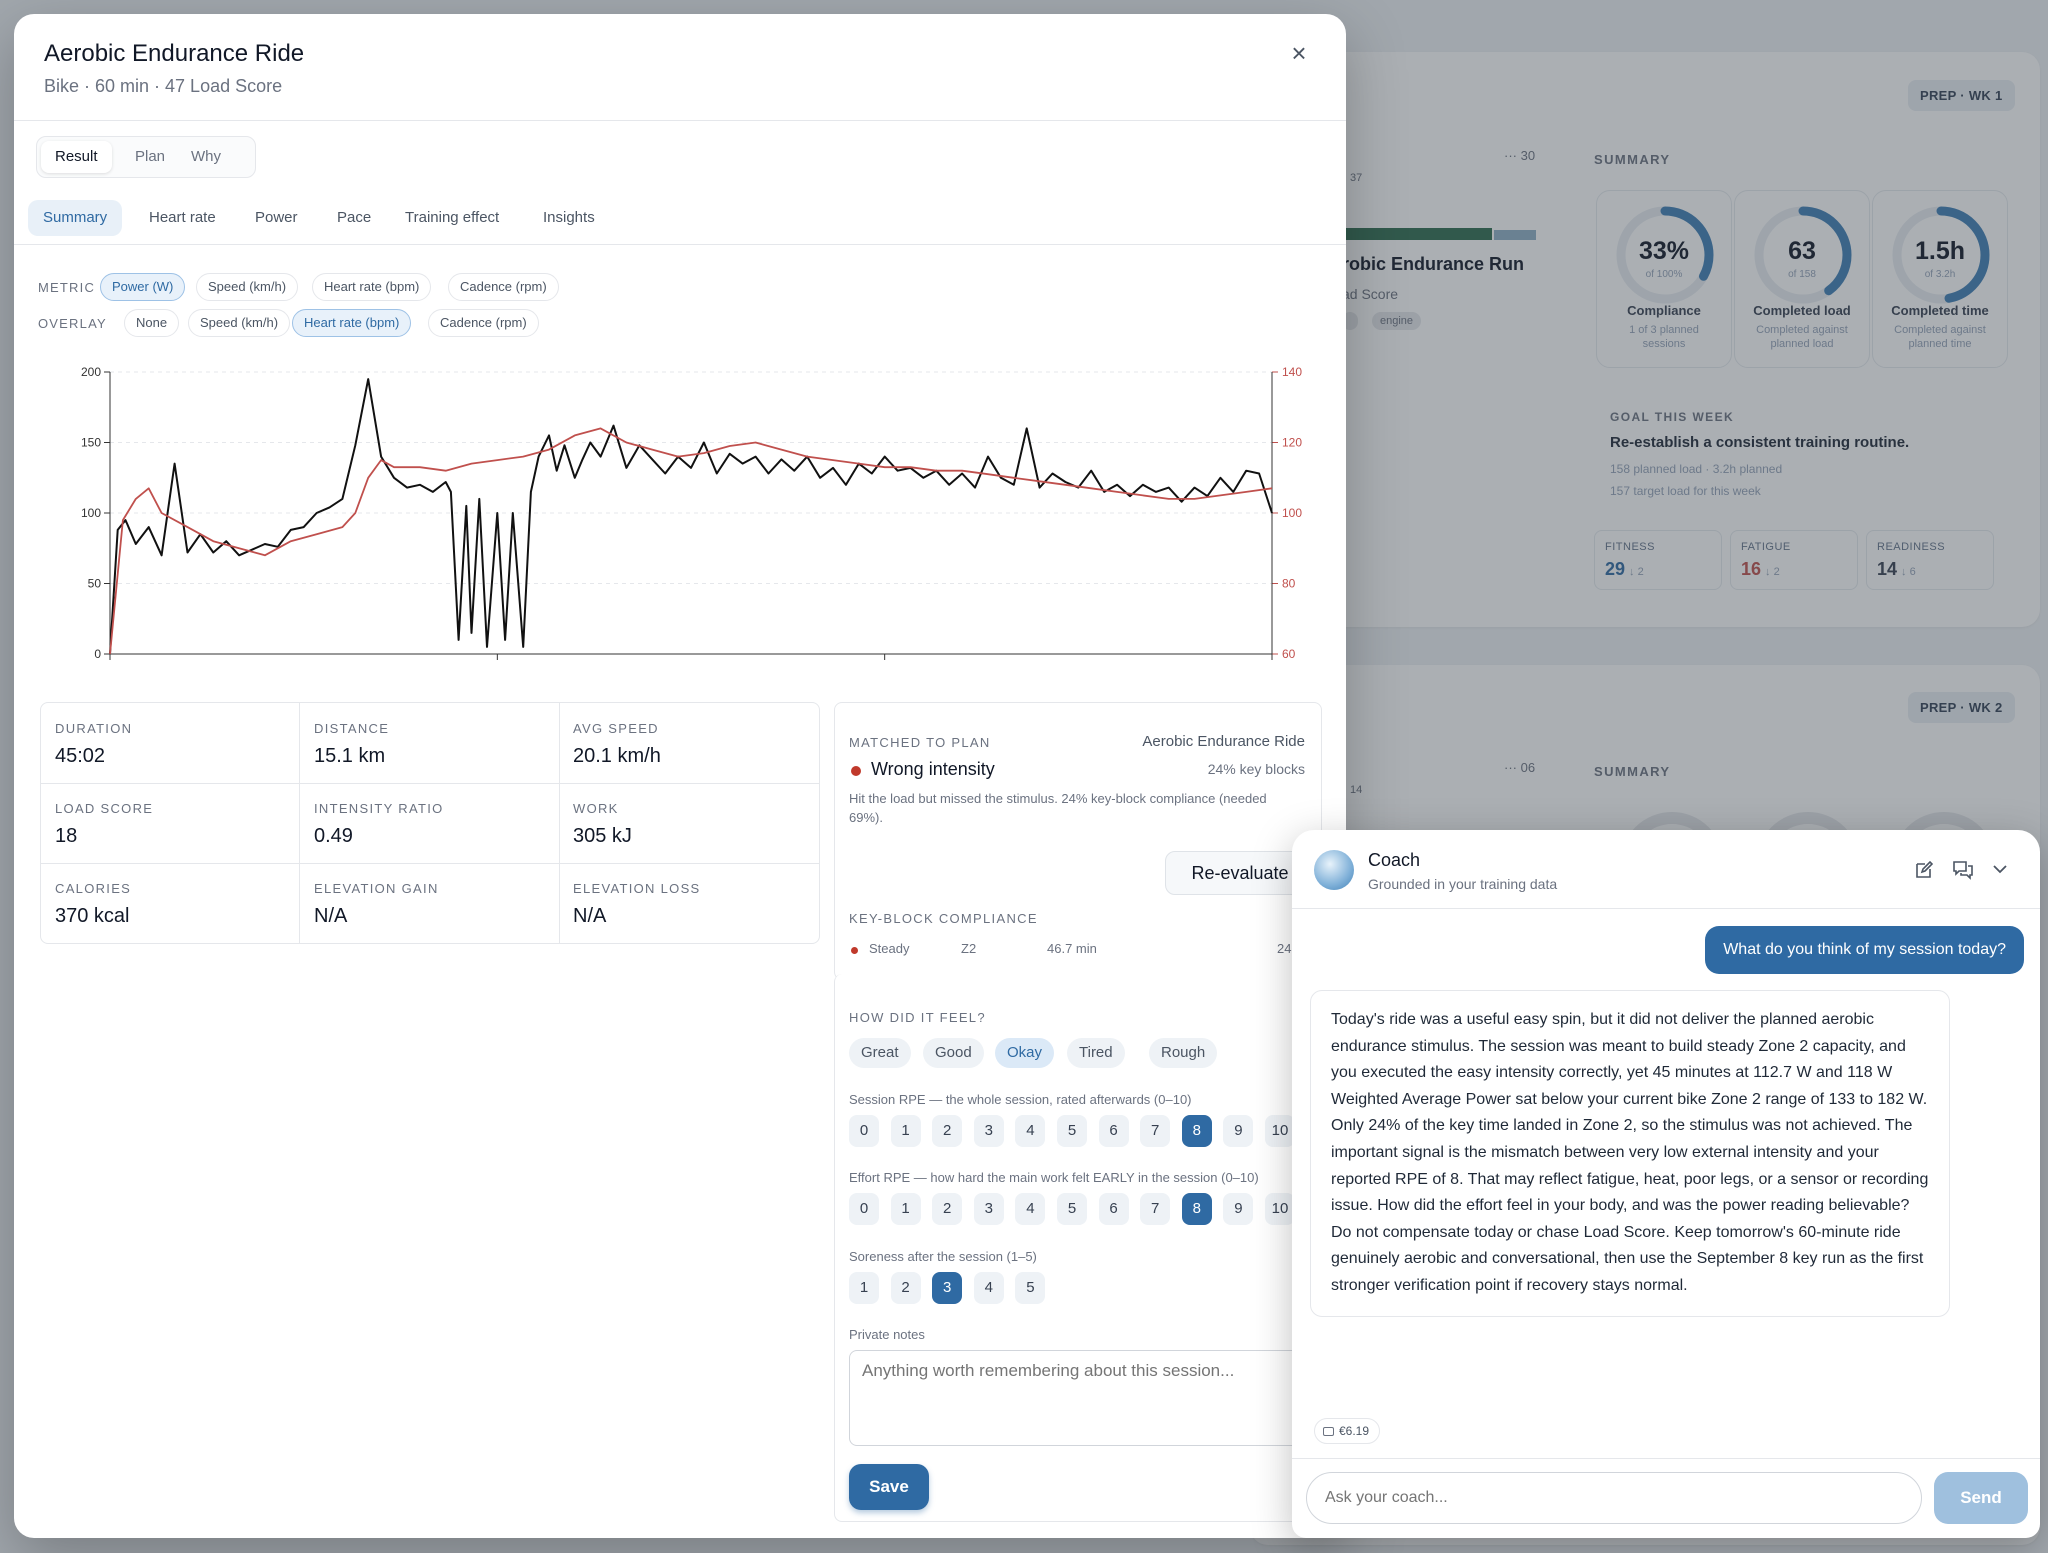 Image resolution: width=2048 pixels, height=1553 pixels. What do you see at coordinates (988, 1209) in the screenshot?
I see `effort-rpe-button: 3` at bounding box center [988, 1209].